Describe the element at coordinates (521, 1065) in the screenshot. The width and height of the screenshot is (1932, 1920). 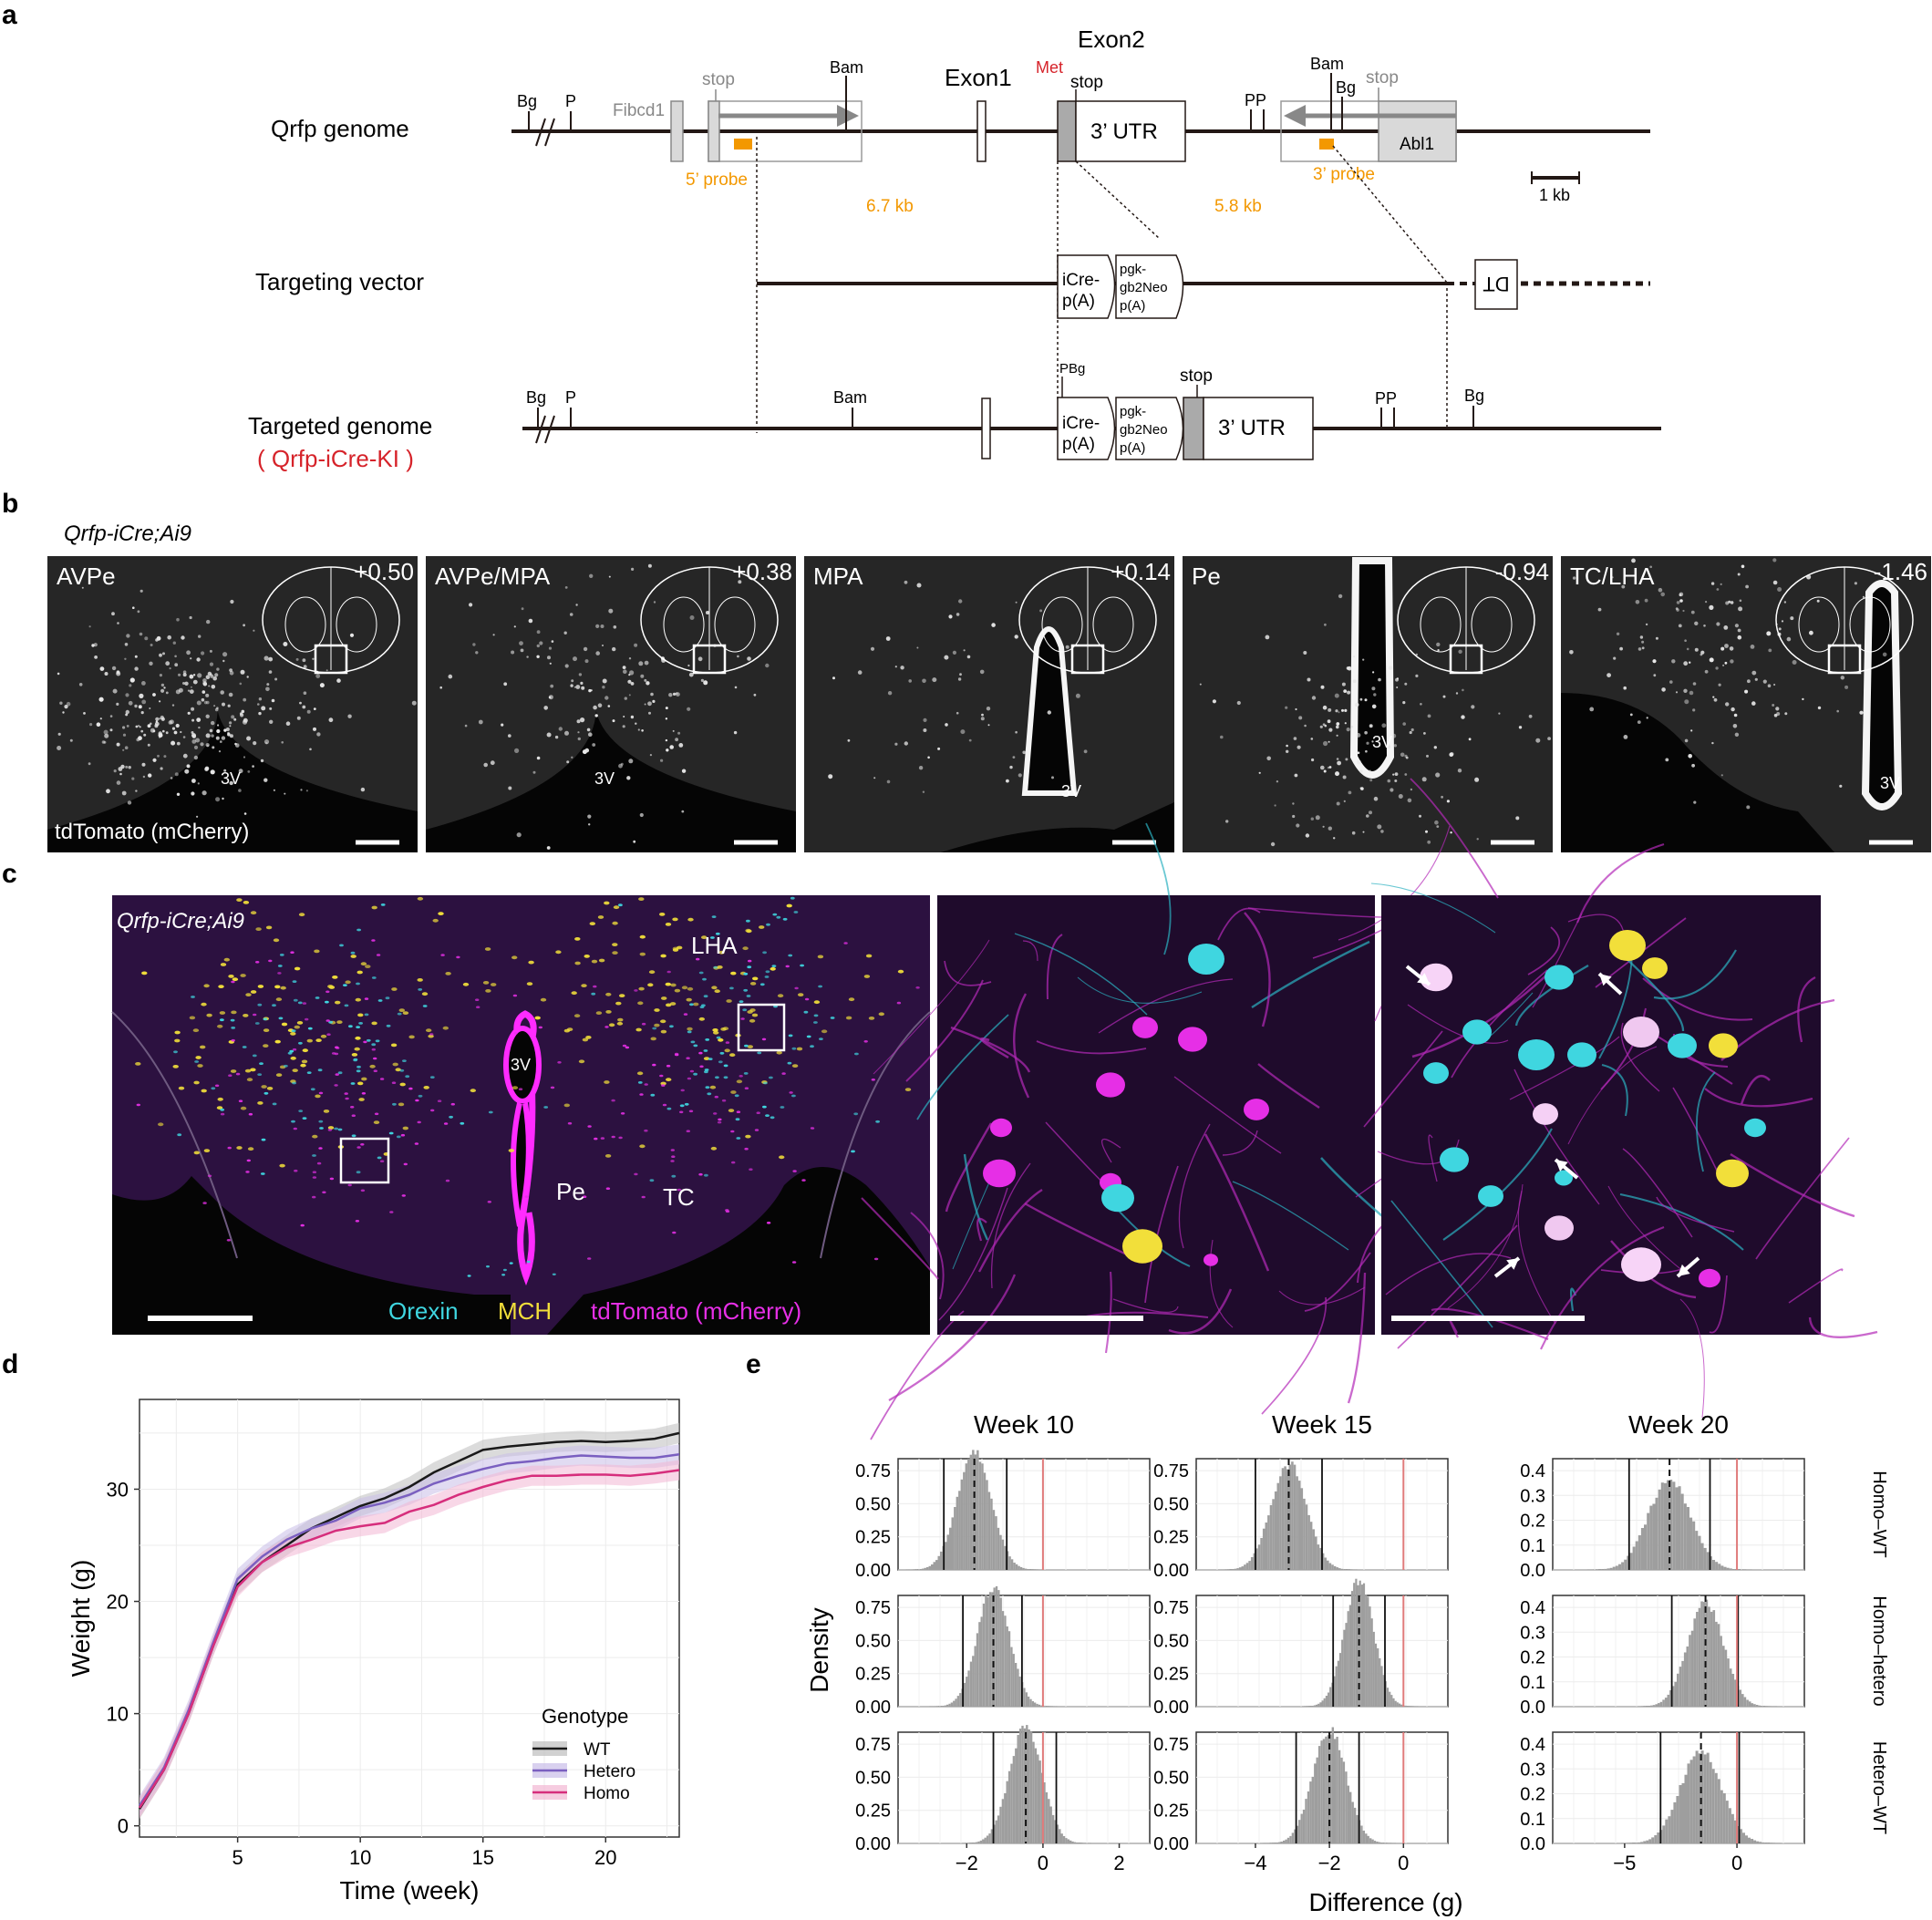
I see `ventricle-label: 3V` at that location.